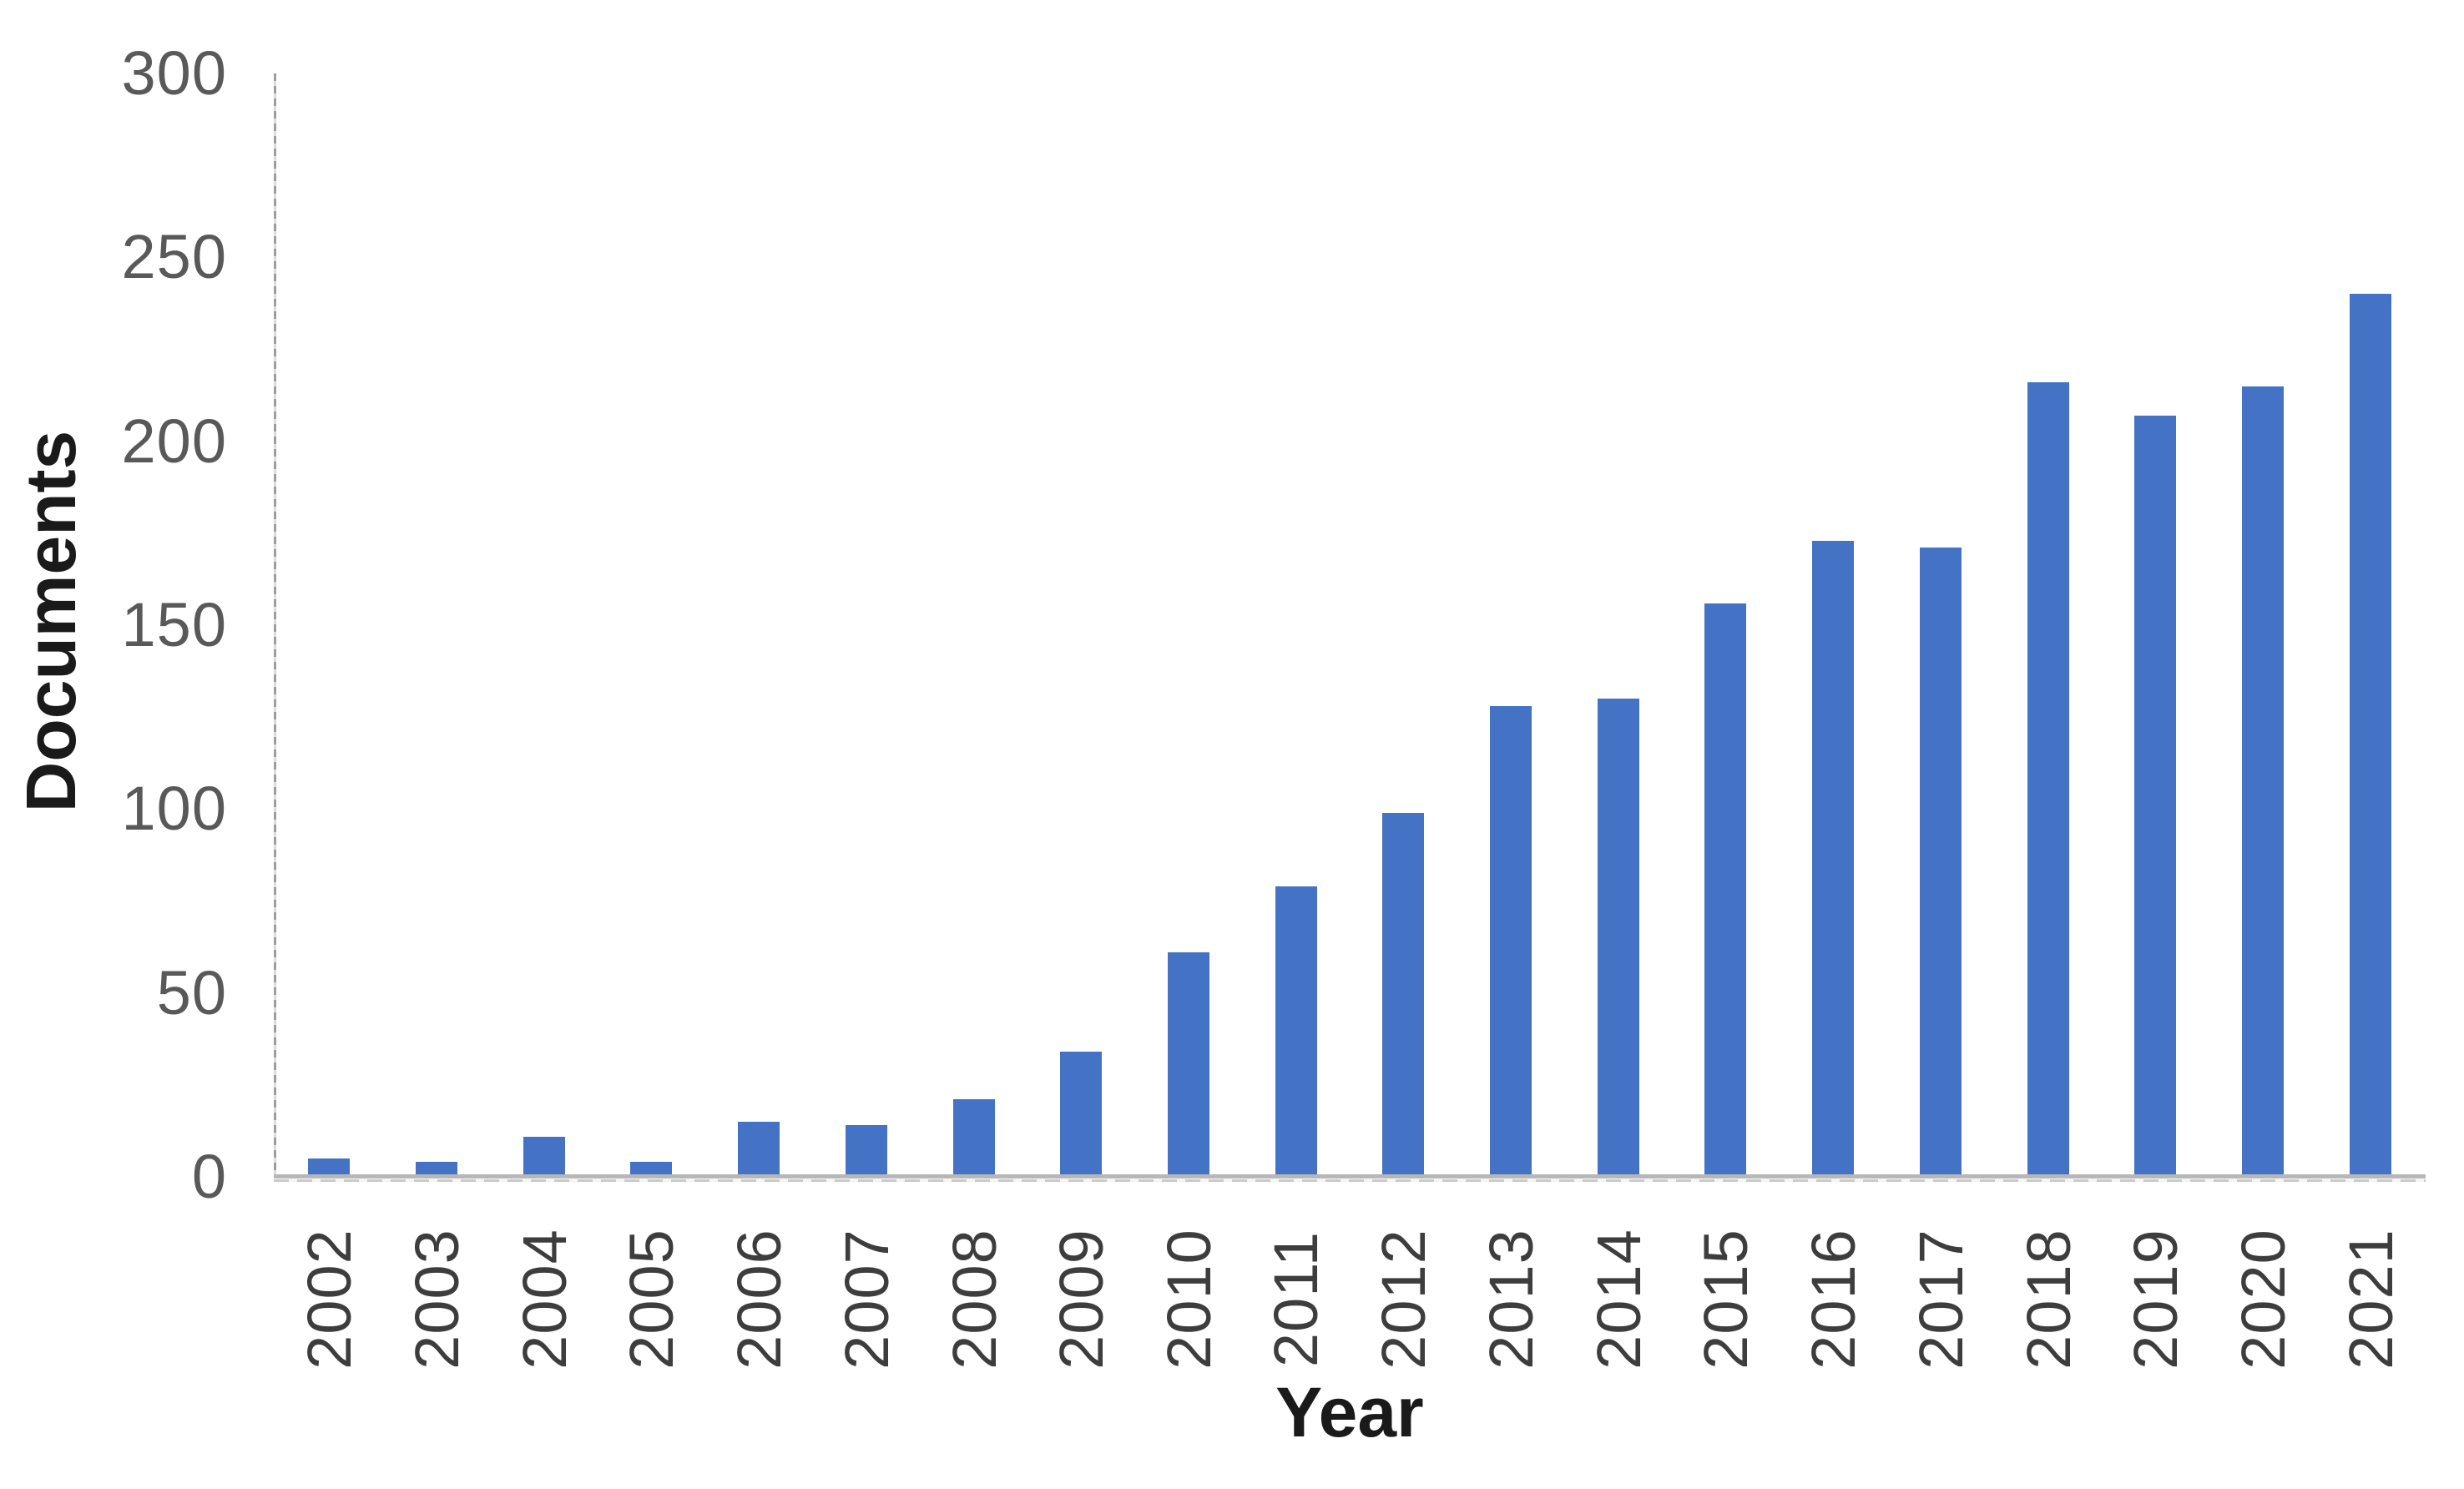  What do you see at coordinates (1725, 1299) in the screenshot?
I see `x-tick-label-text: 2015` at bounding box center [1725, 1299].